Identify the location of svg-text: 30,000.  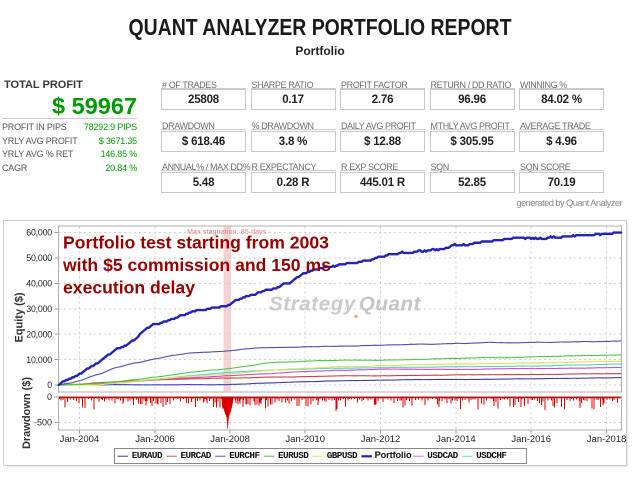
(39, 309).